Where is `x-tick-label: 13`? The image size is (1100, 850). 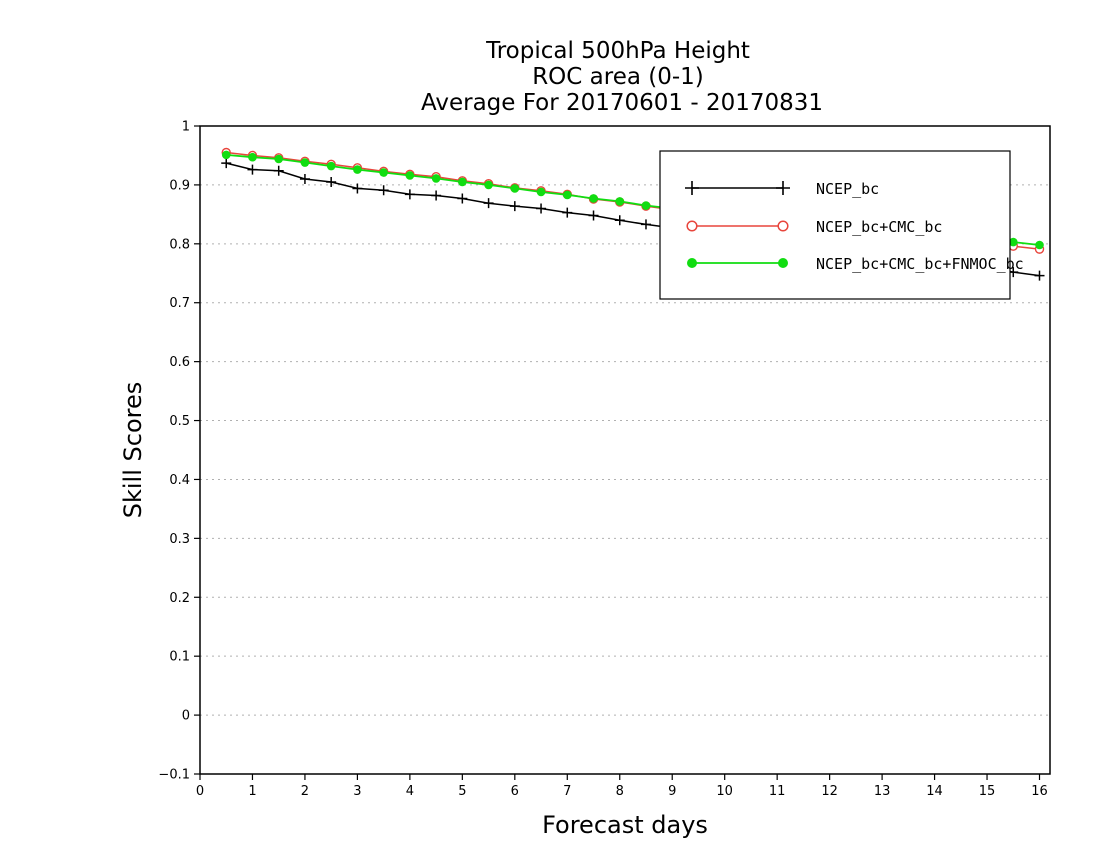 x-tick-label: 13 is located at coordinates (882, 791).